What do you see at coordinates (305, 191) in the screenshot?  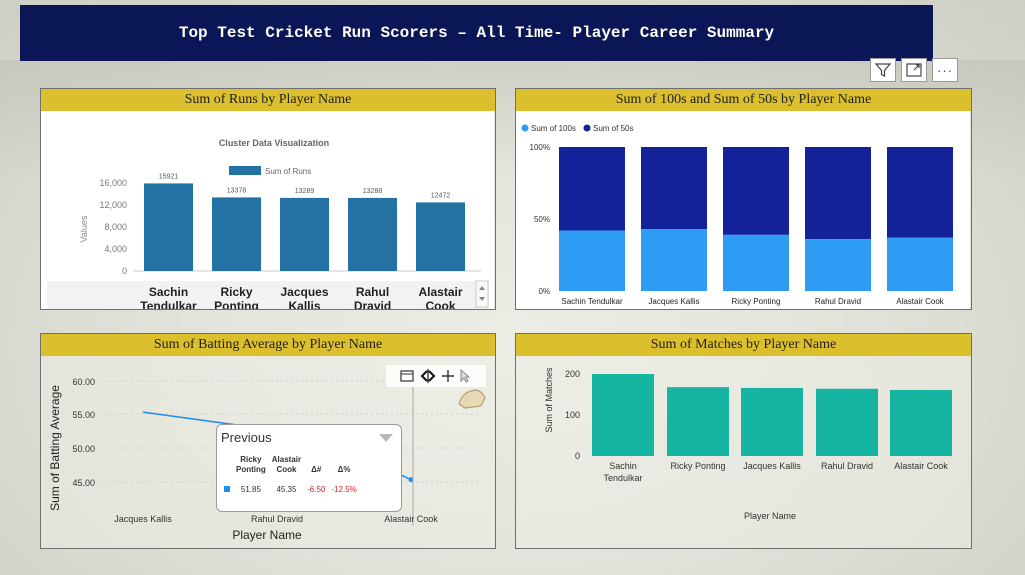 I see `runs-data-label: 13289` at bounding box center [305, 191].